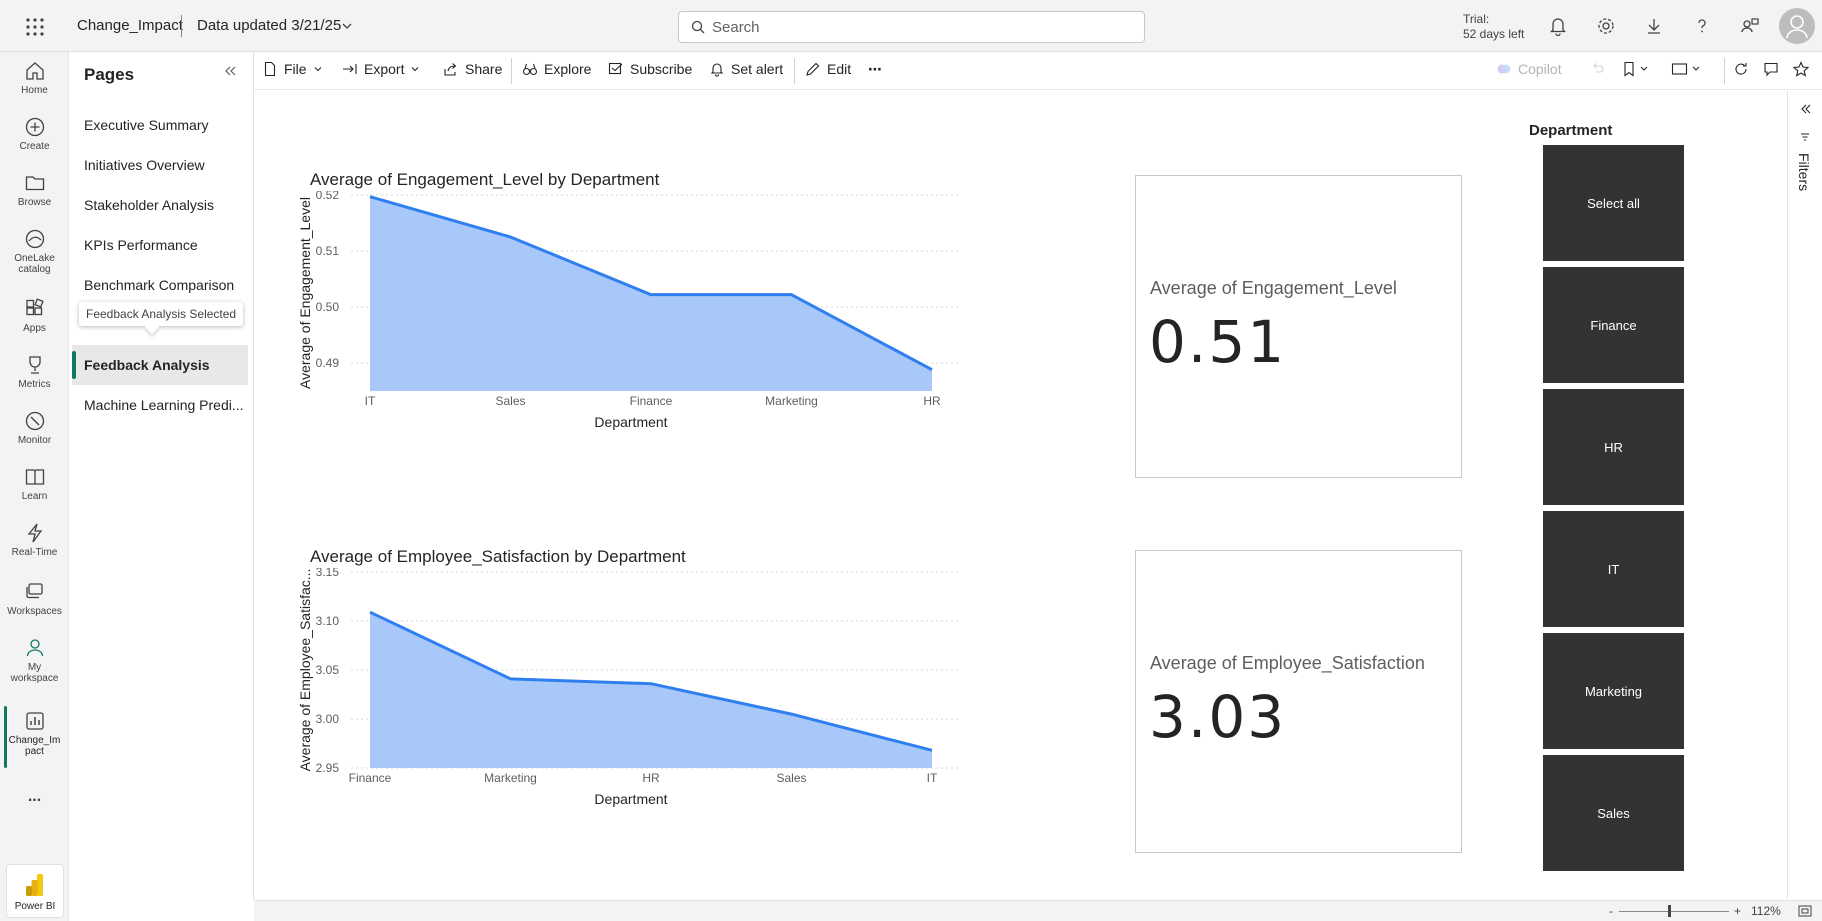  I want to click on nav-apps: Apps, so click(34, 316).